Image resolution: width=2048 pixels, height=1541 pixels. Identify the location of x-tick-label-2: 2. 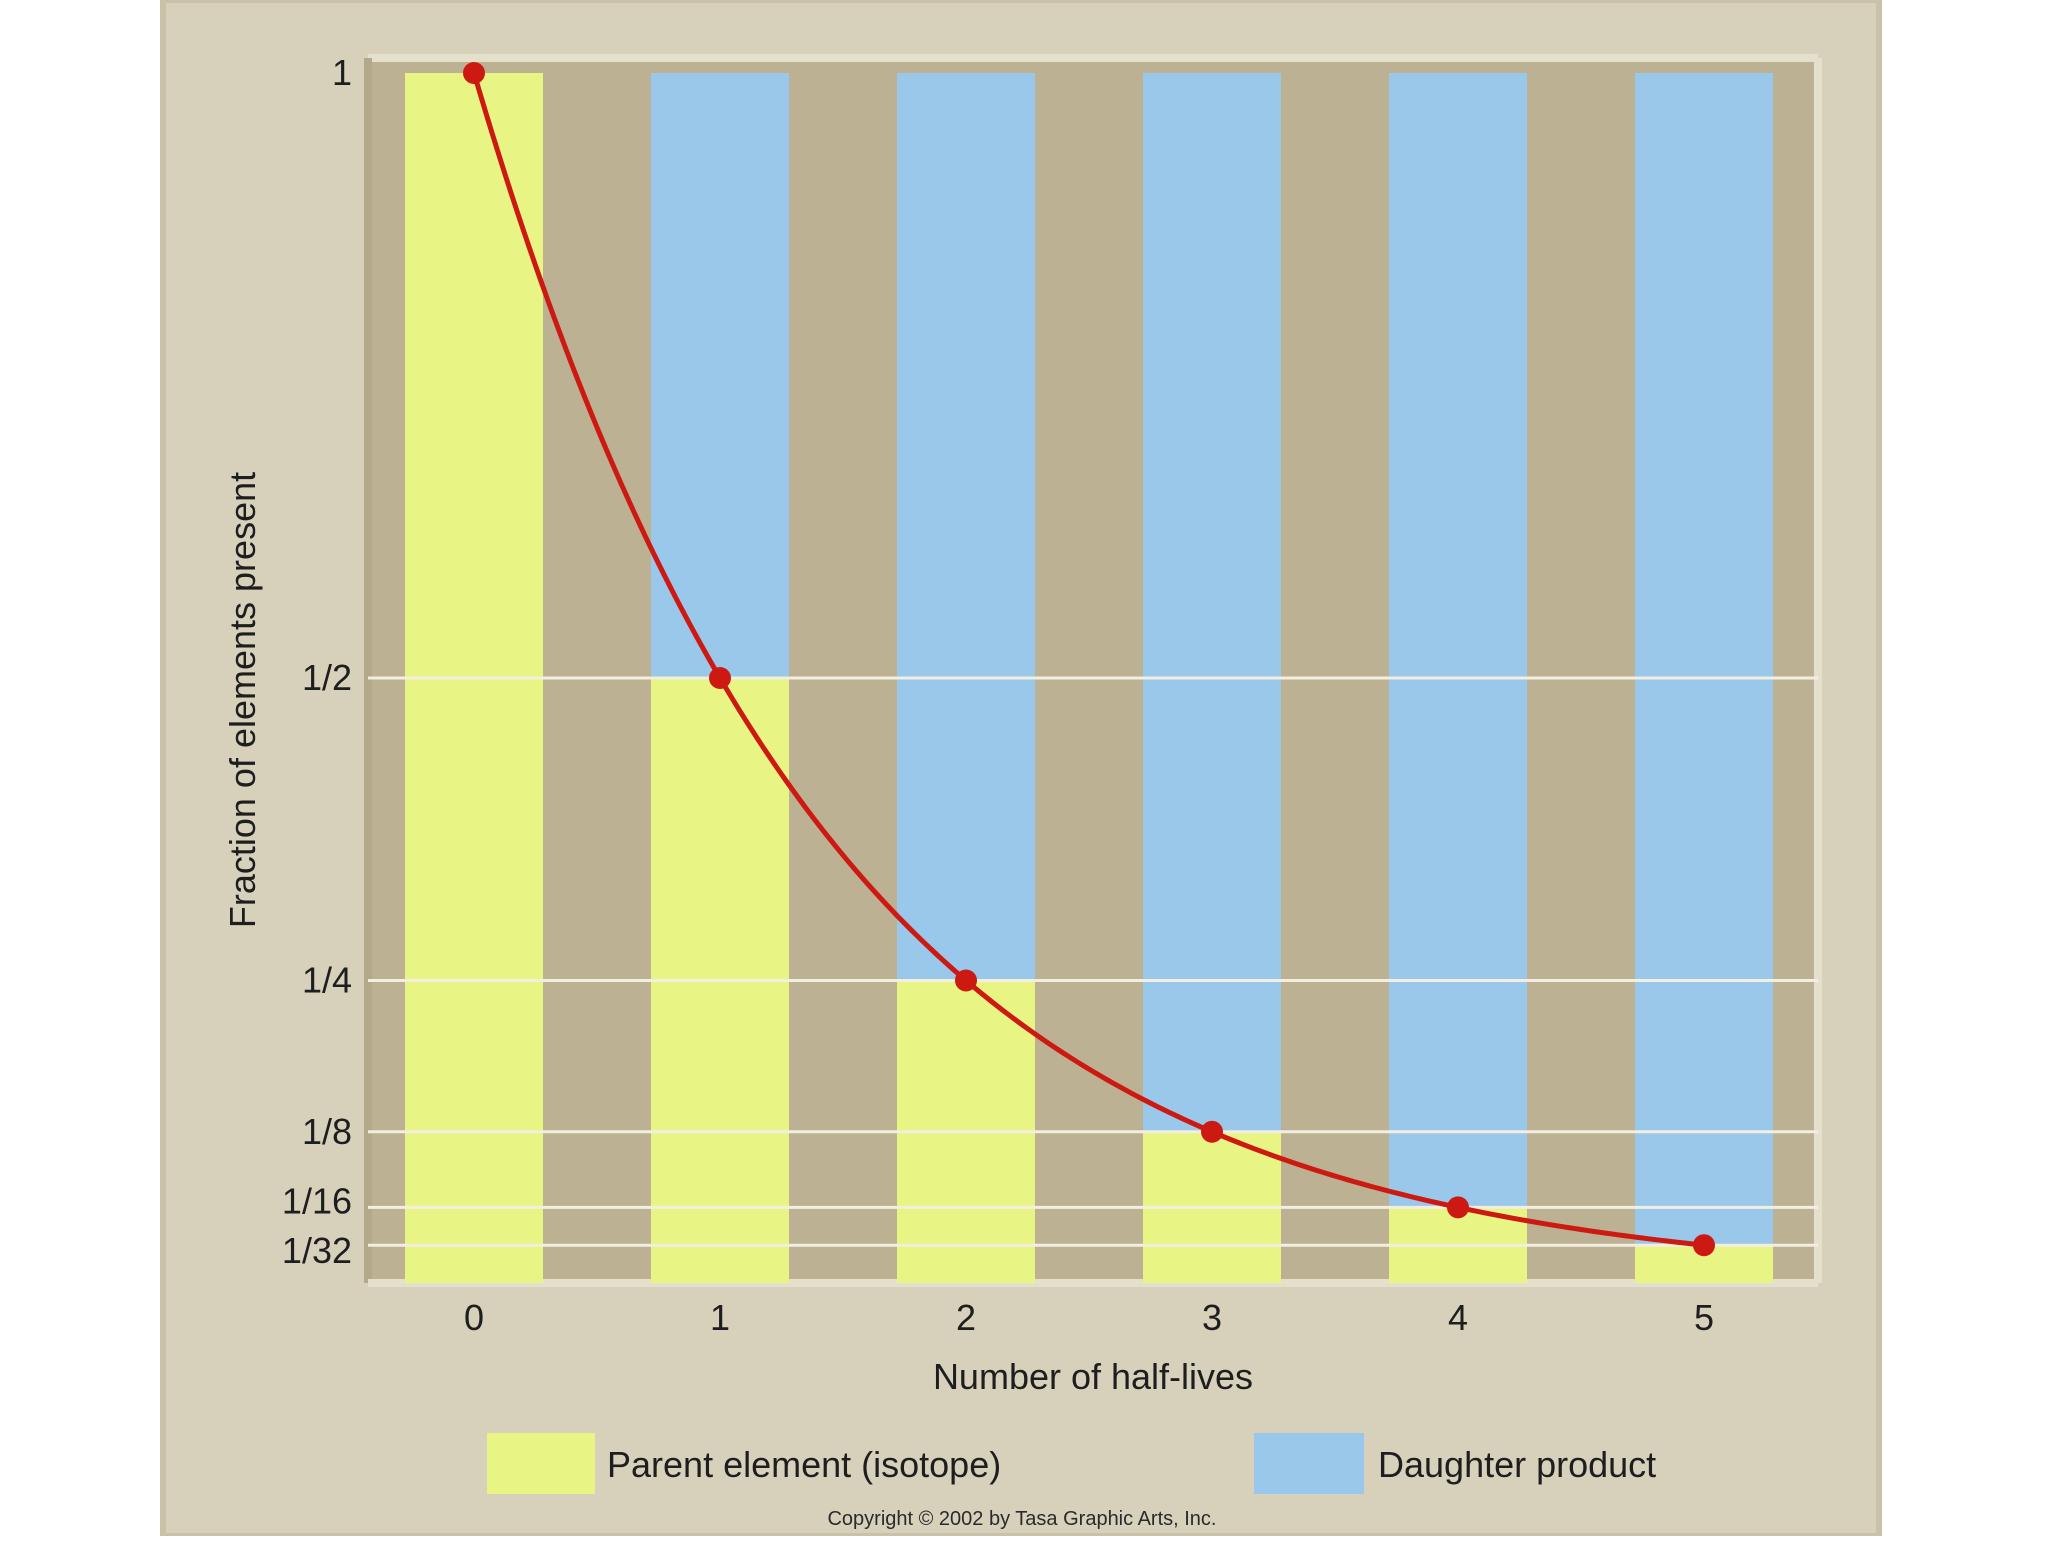
(966, 1317).